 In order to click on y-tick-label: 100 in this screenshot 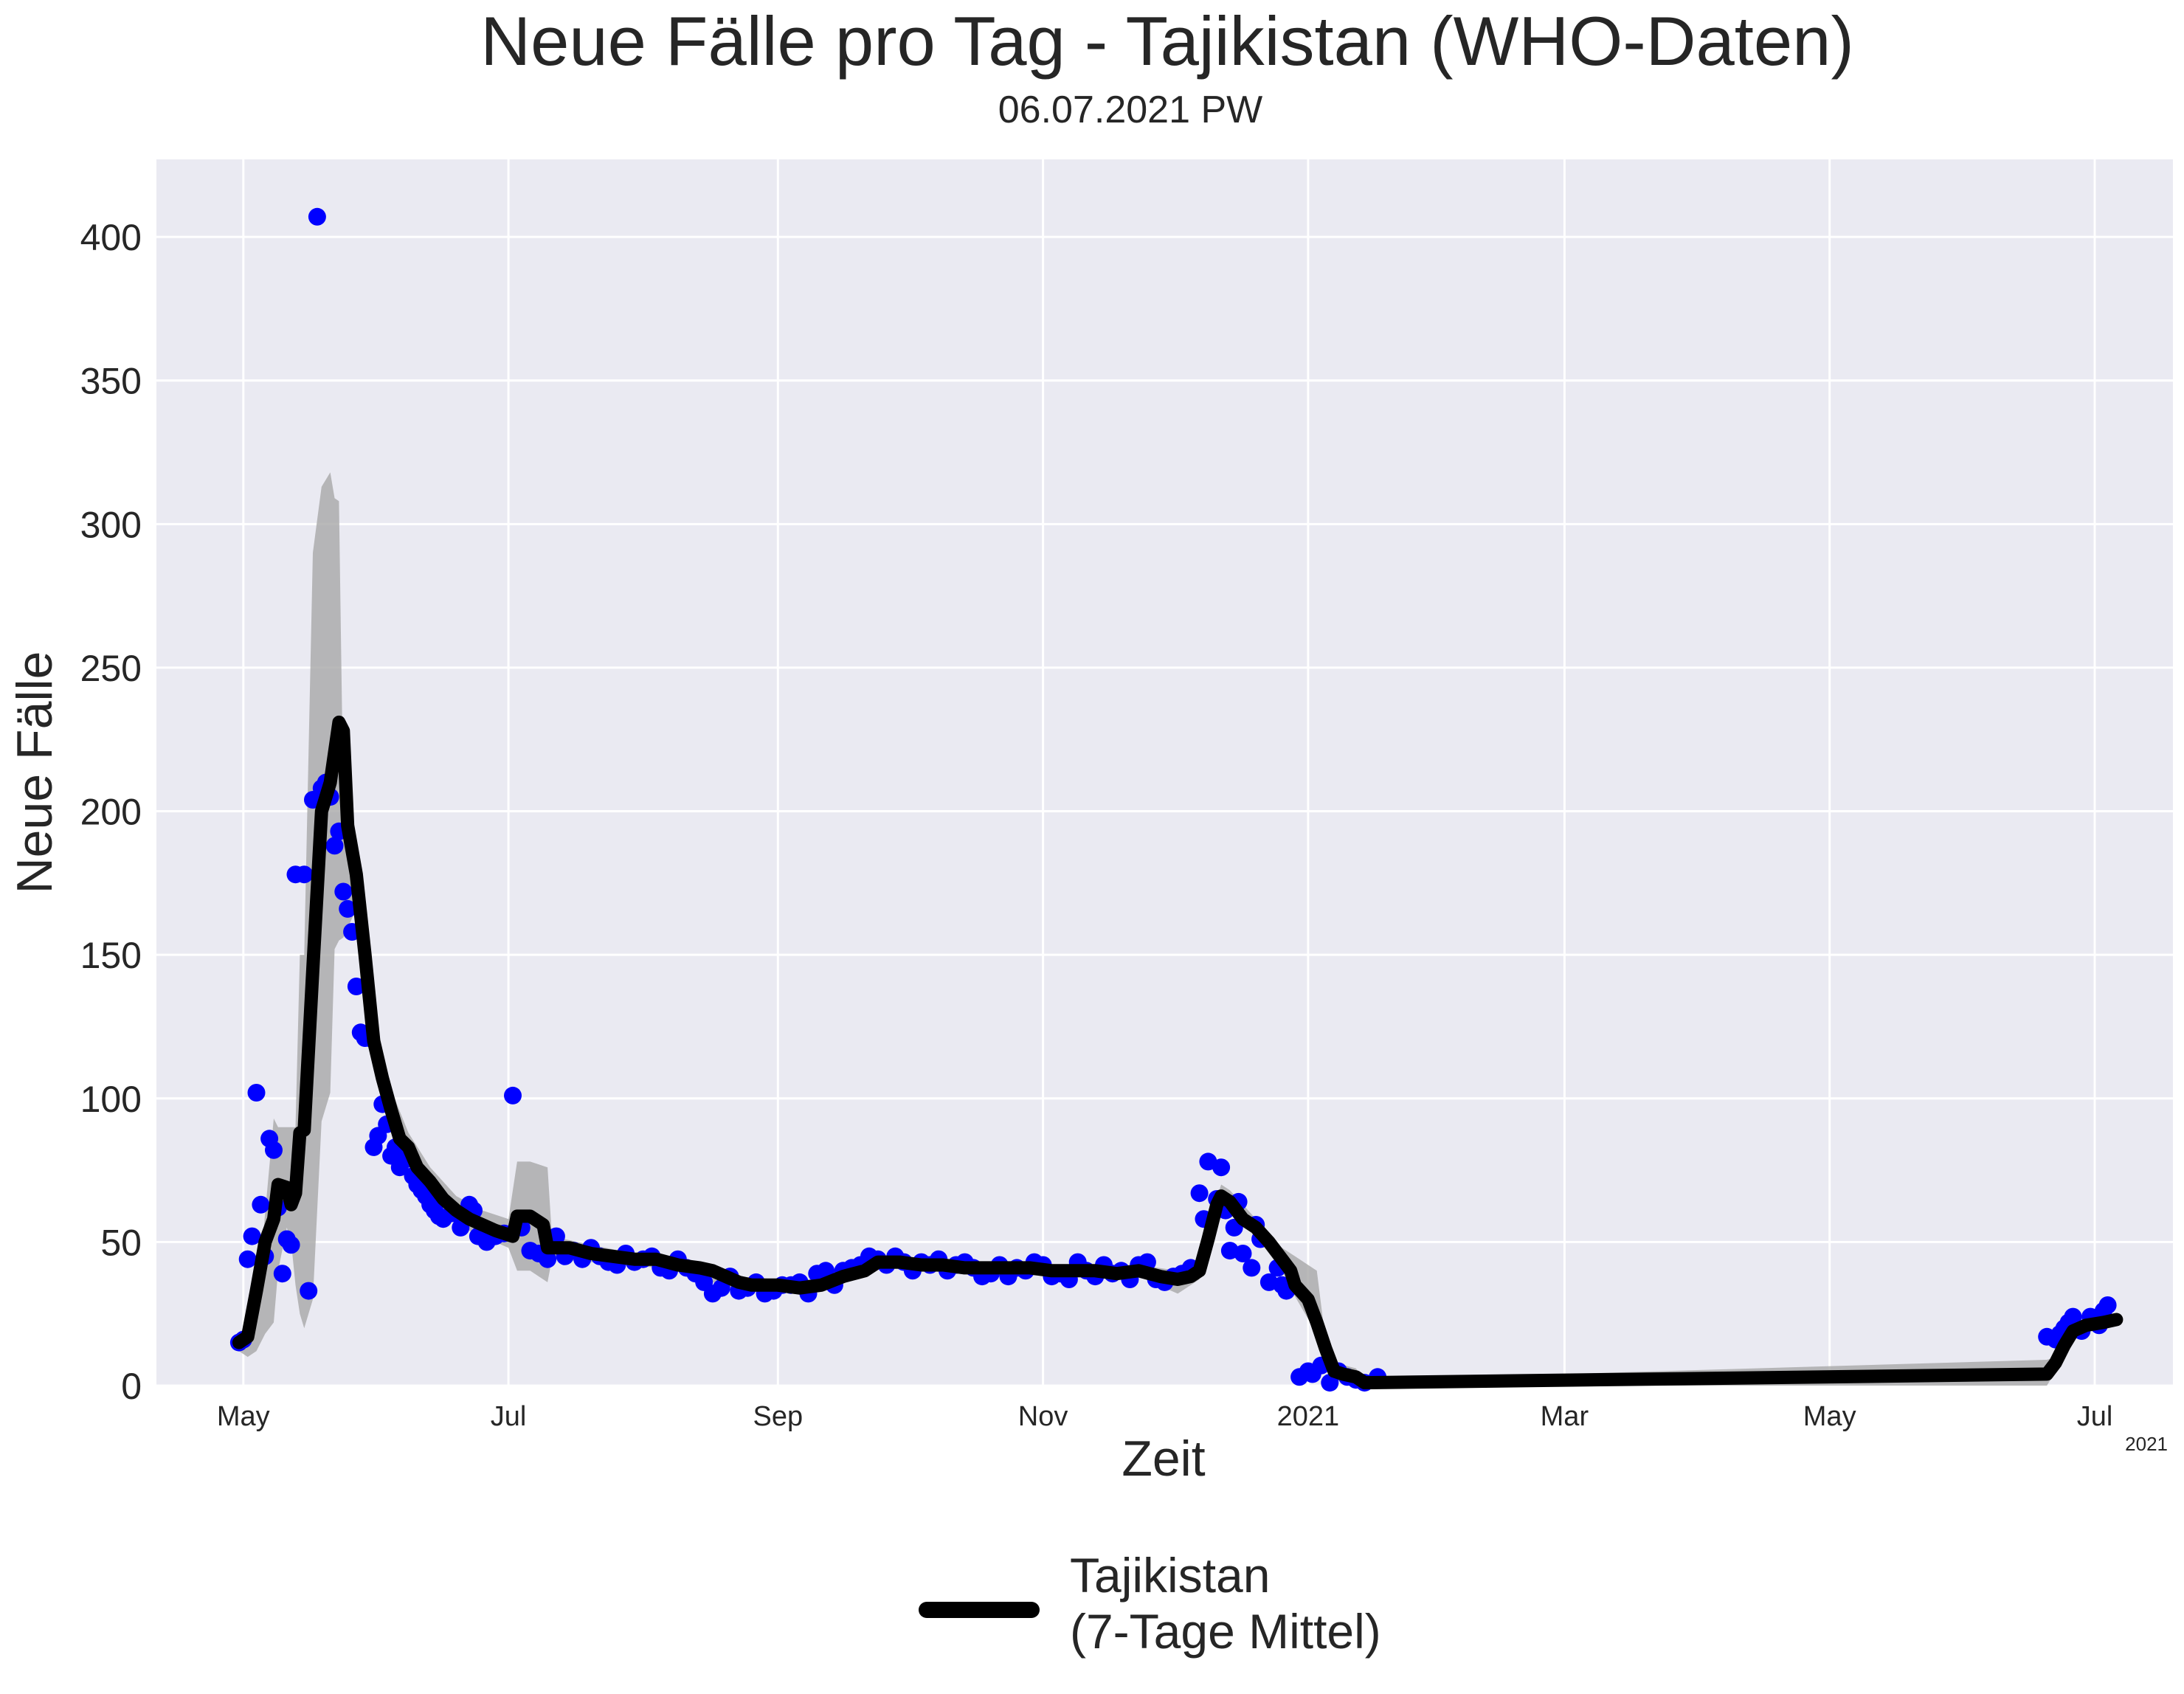, I will do `click(111, 1099)`.